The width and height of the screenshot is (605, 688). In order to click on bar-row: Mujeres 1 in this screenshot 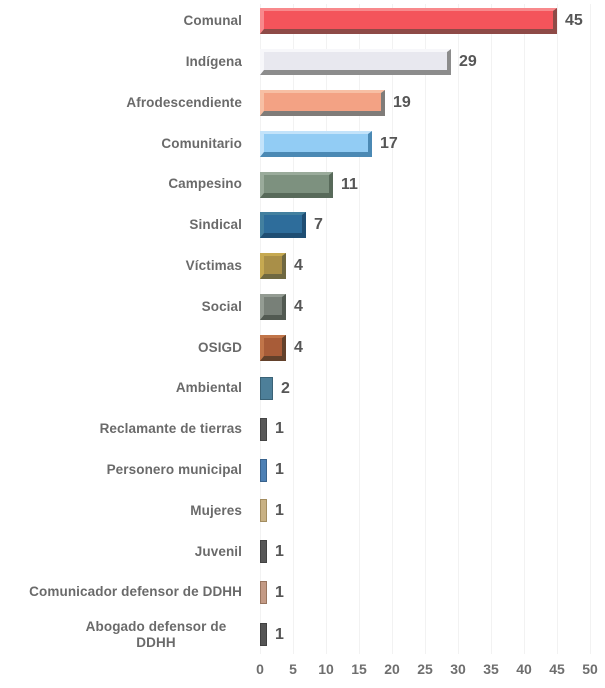, I will do `click(302, 511)`.